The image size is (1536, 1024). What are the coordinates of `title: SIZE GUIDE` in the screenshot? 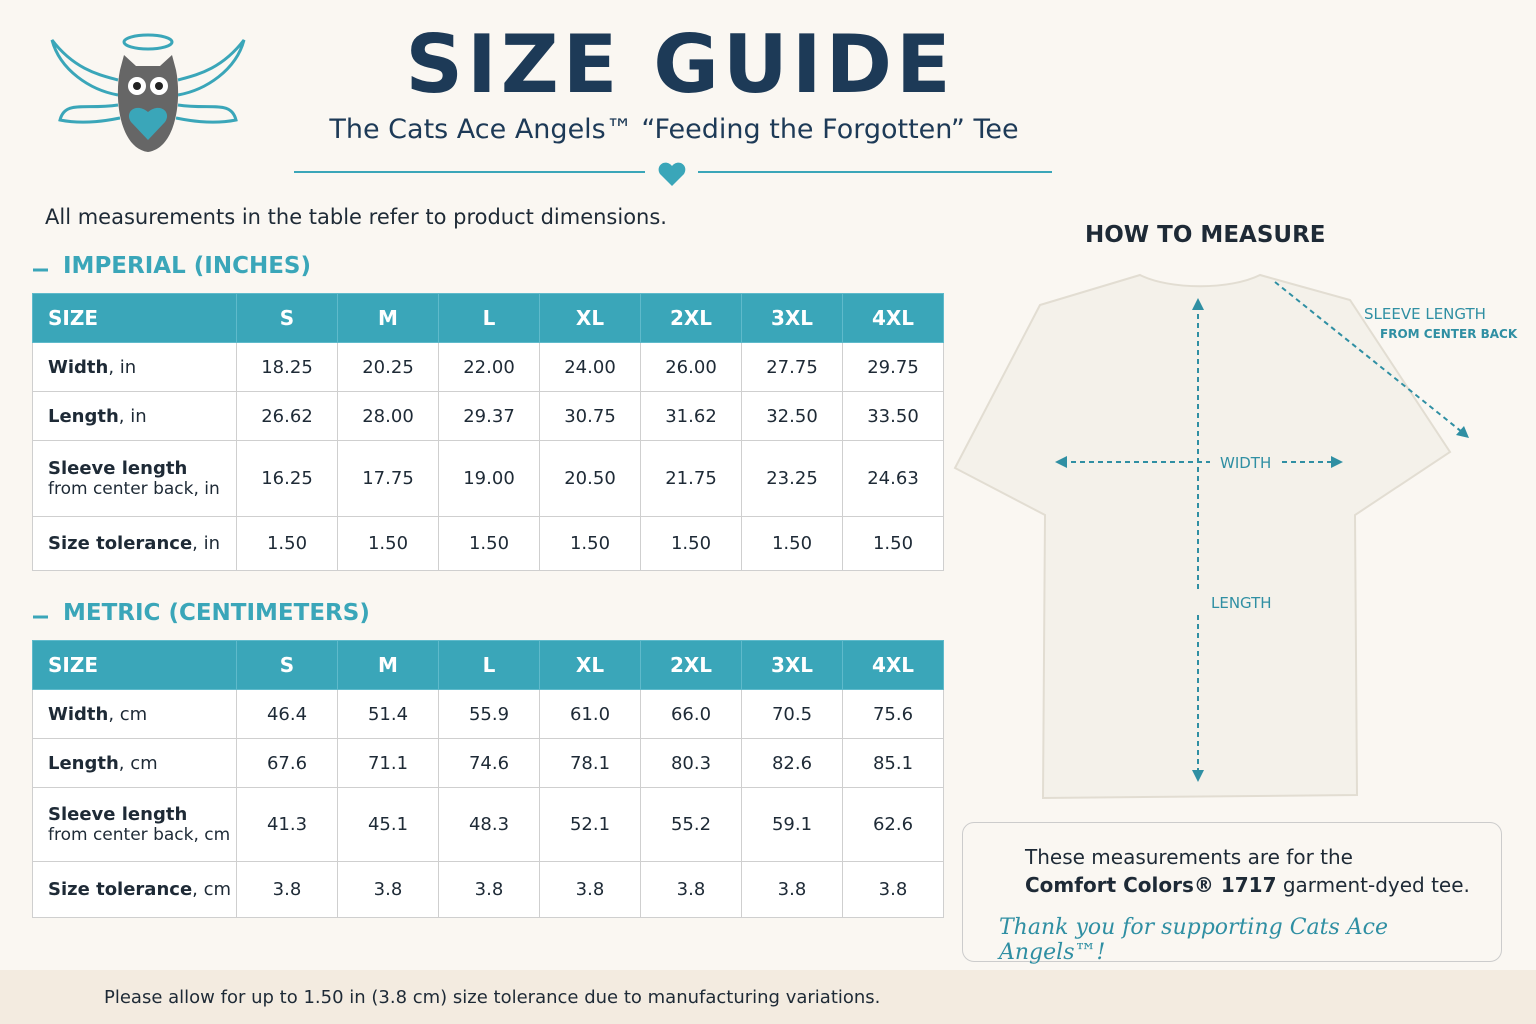 It's located at (680, 64).